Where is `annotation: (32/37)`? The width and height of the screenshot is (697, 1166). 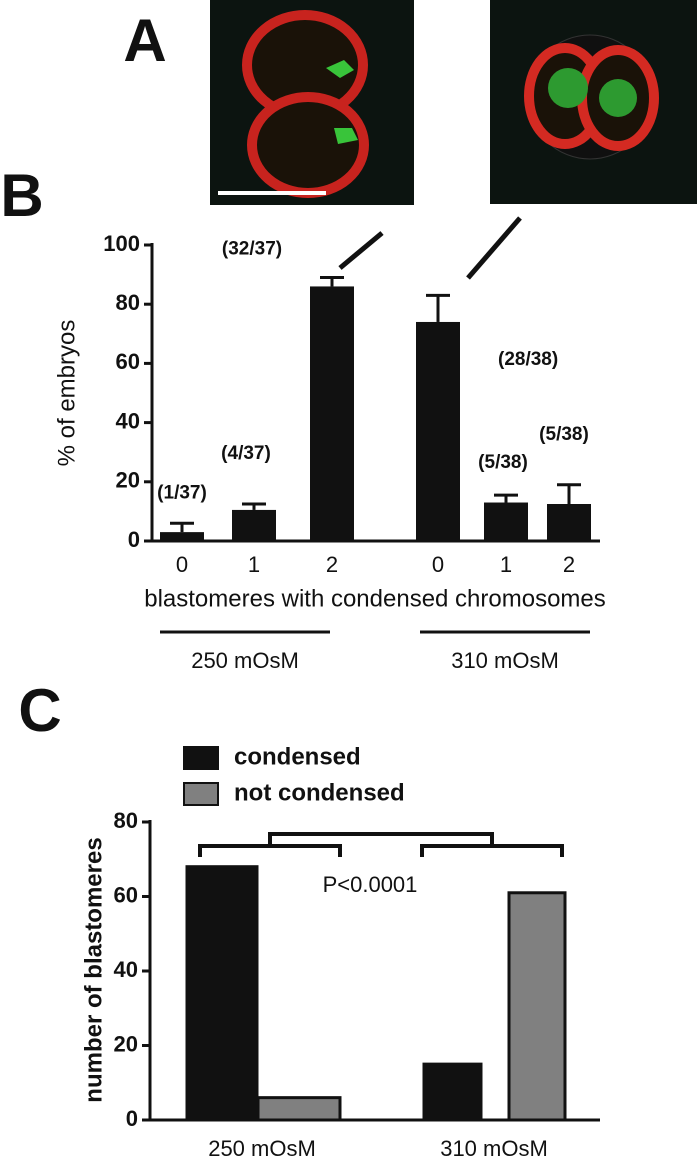 annotation: (32/37) is located at coordinates (252, 249).